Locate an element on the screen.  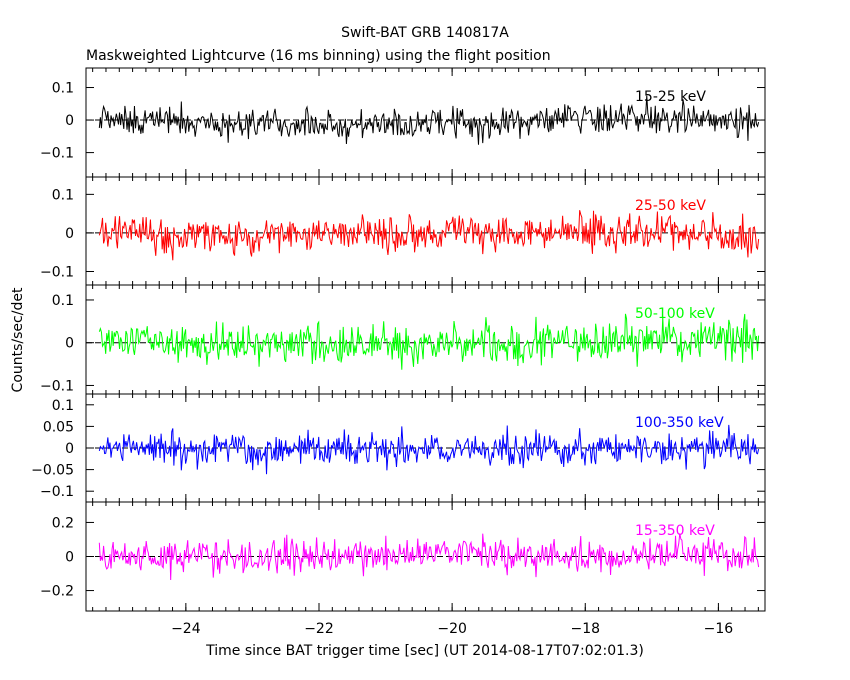
panel-label: 15-25 keV is located at coordinates (670, 97).